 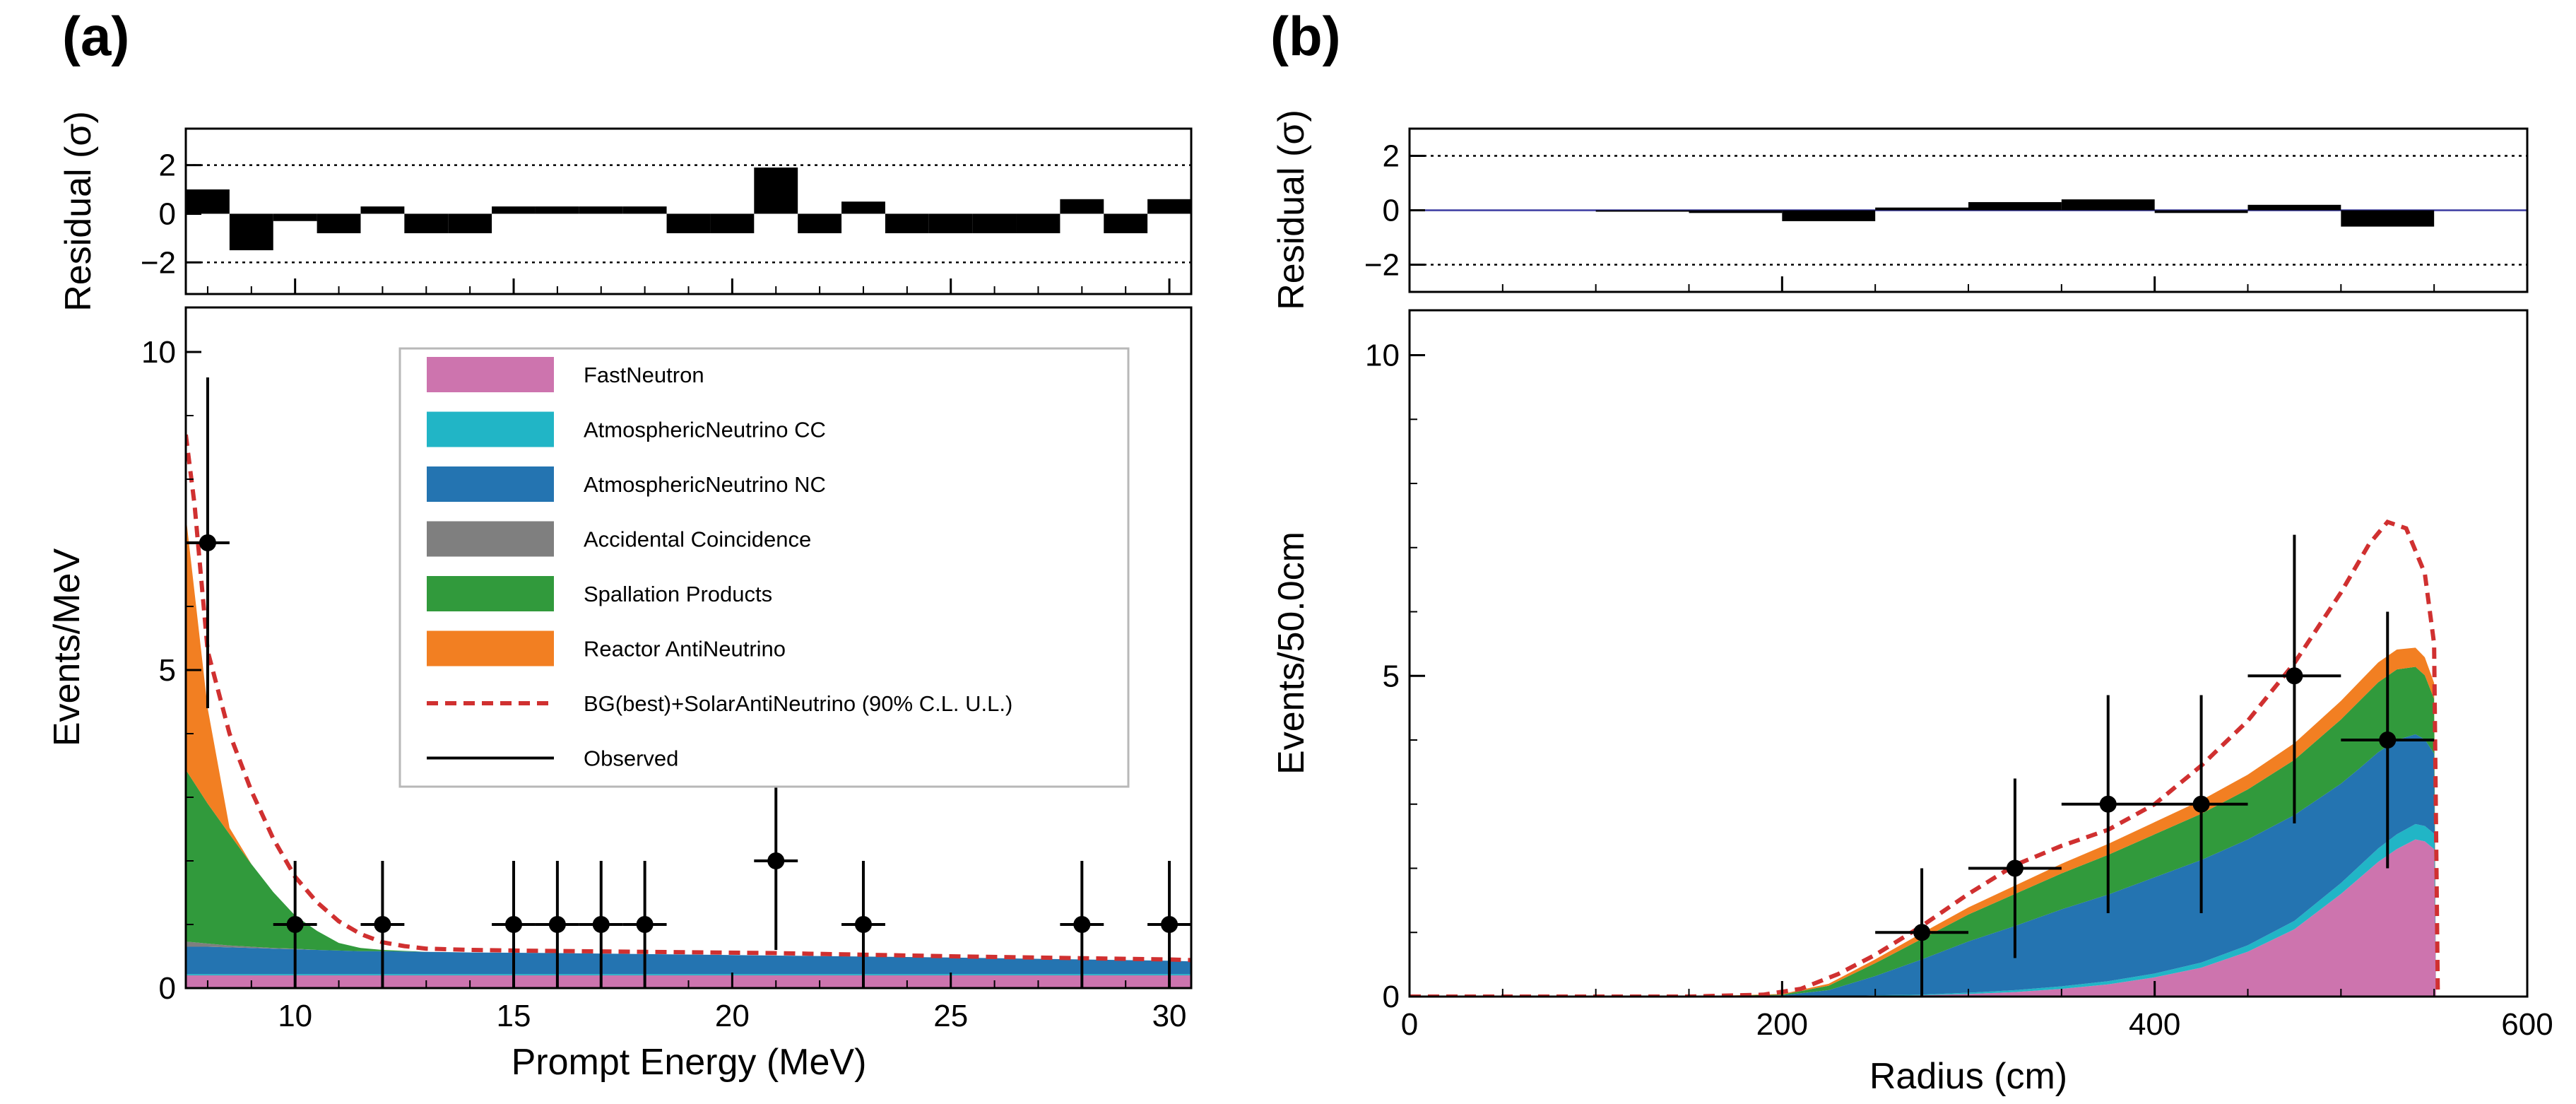 I want to click on panel-a-xlabel: Prompt Energy (MeV), so click(x=689, y=1062).